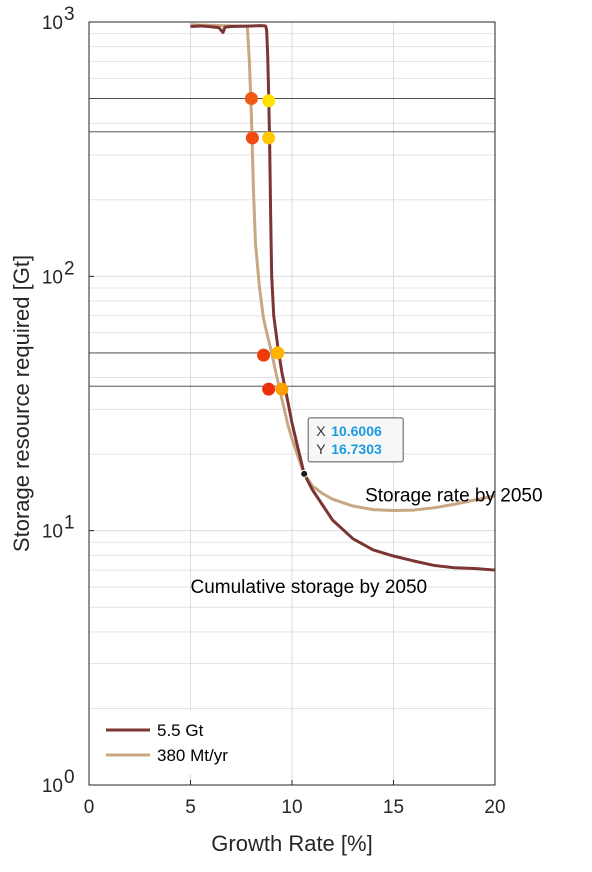 The height and width of the screenshot is (872, 592). What do you see at coordinates (291, 807) in the screenshot?
I see `x-tick-label: 10` at bounding box center [291, 807].